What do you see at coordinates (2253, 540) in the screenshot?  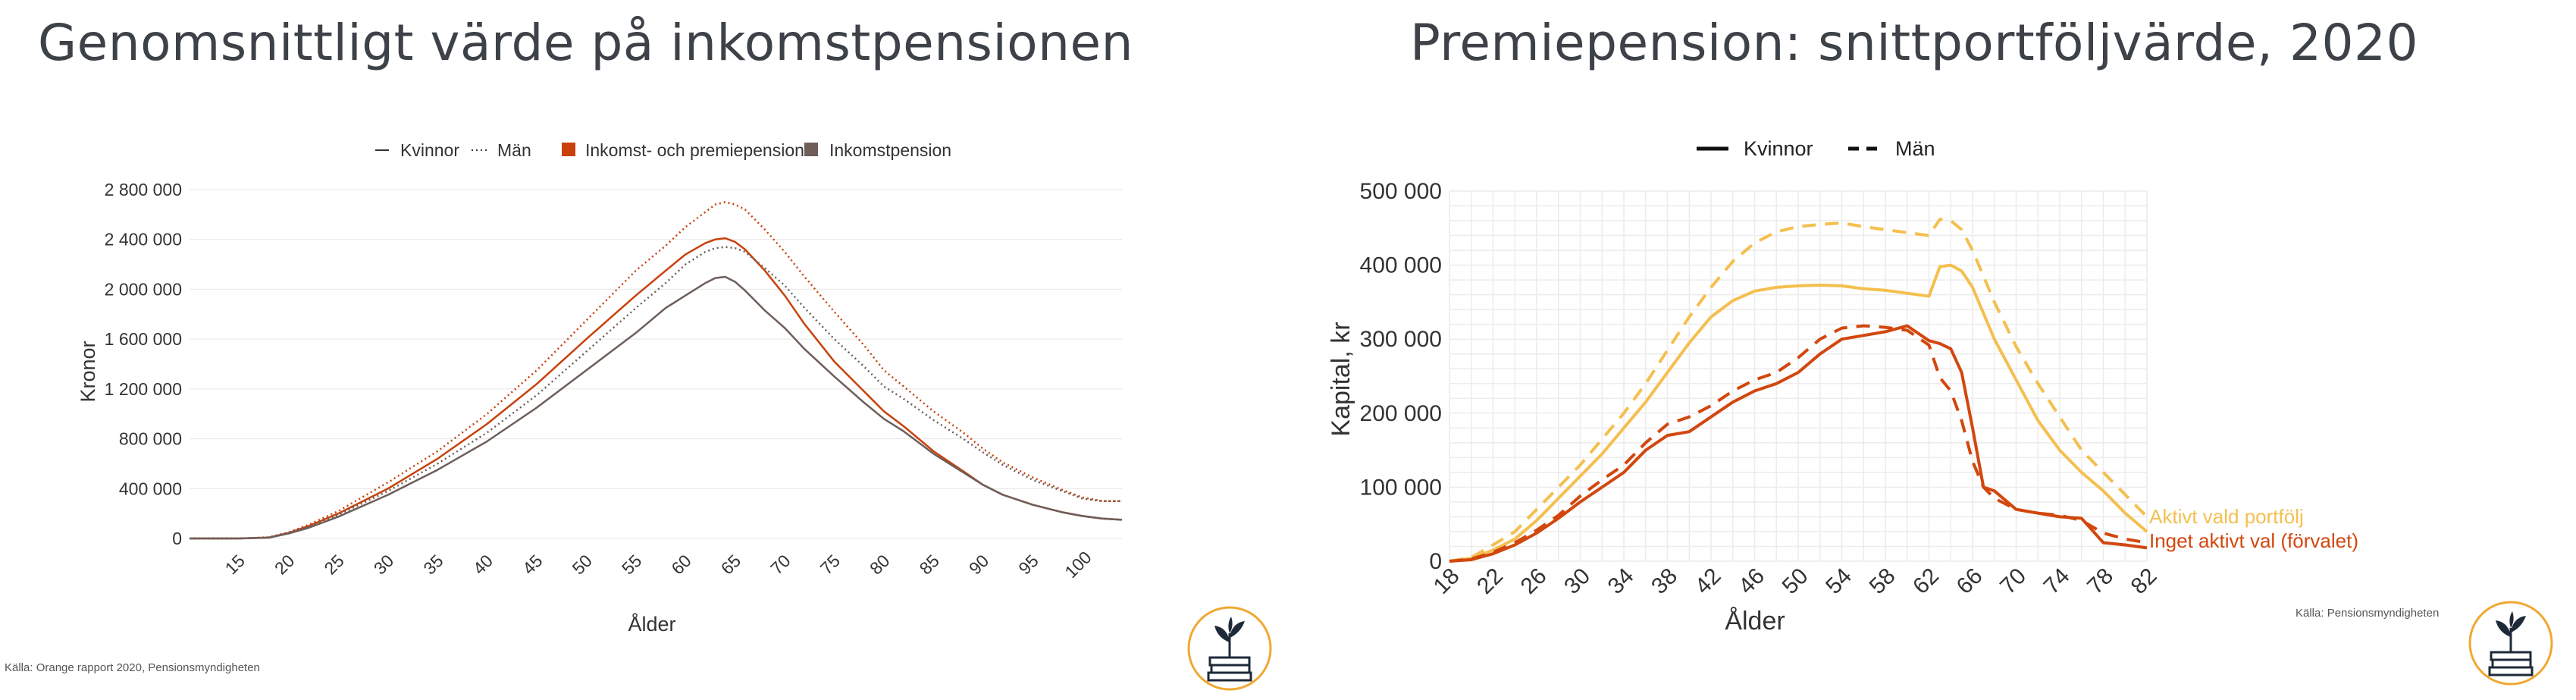 I see `annotation-inget-aktivt-val: Inget aktivt val (förvalet)` at bounding box center [2253, 540].